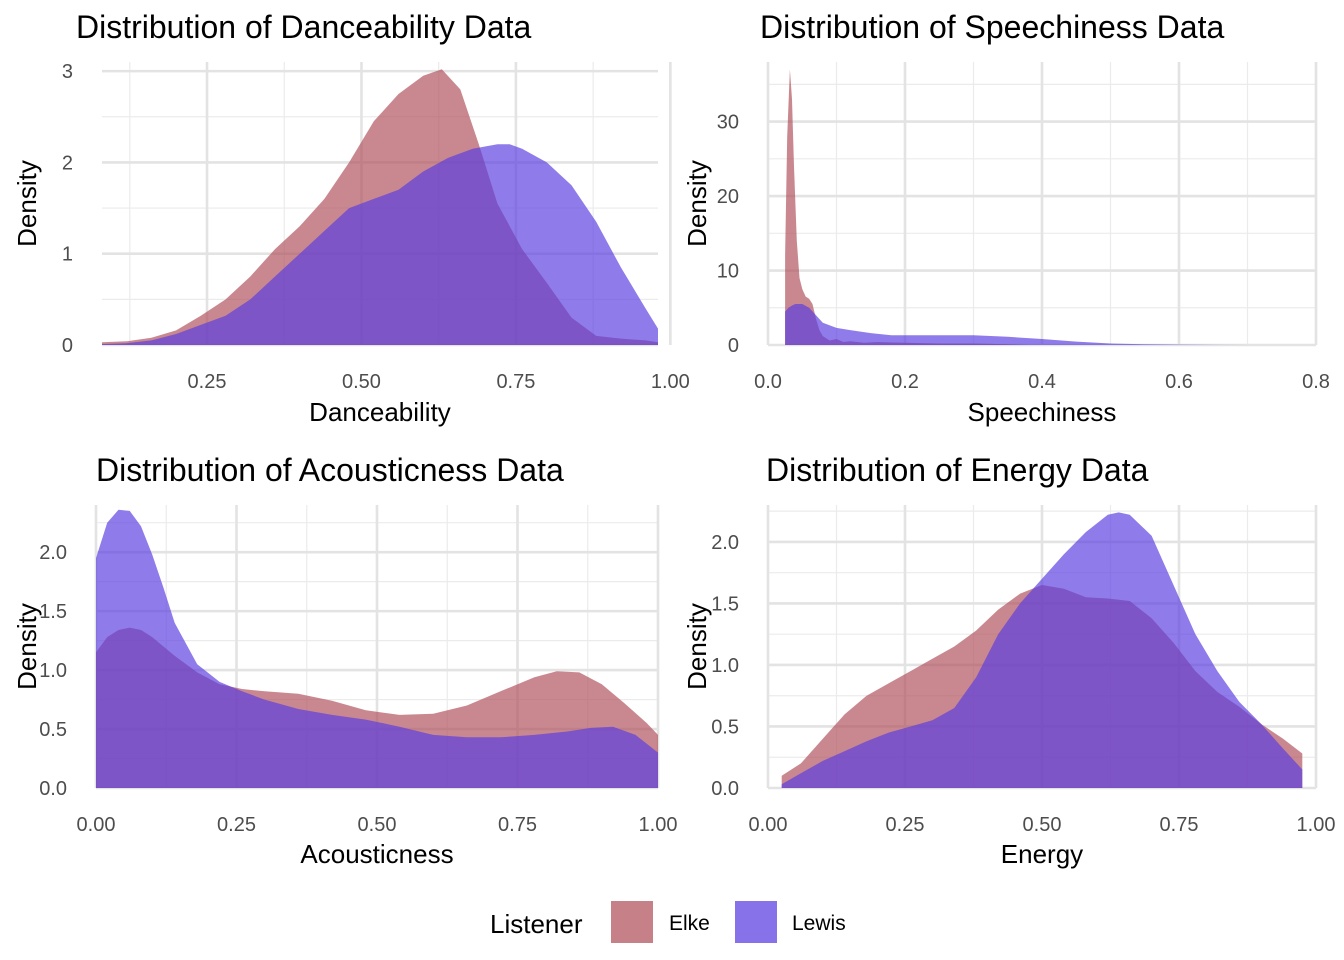  I want to click on x-axis-label: Energy, so click(1042, 854).